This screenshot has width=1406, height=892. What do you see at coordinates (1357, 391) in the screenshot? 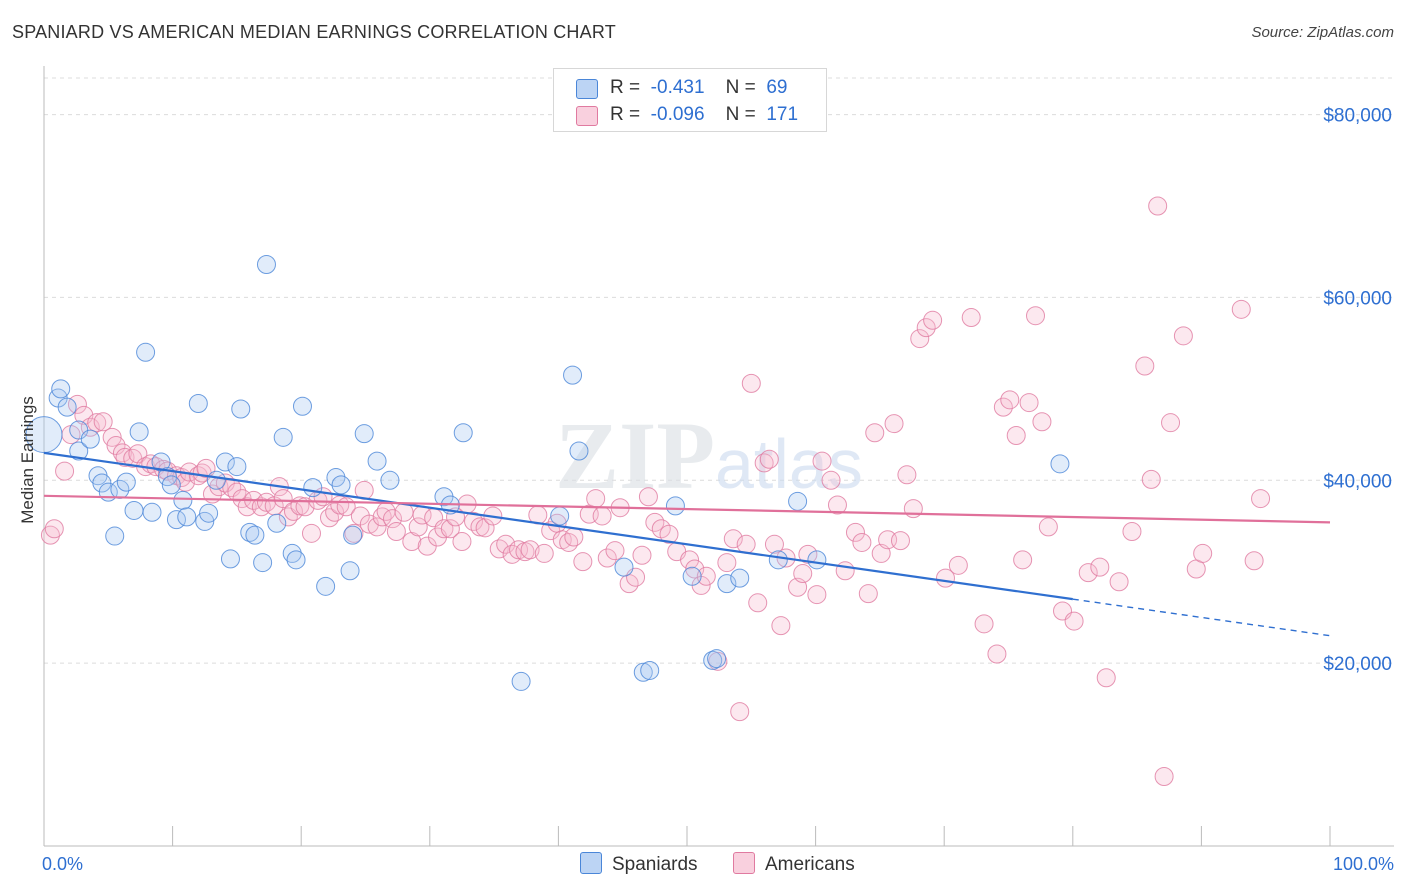
I see `y-tick-labels: $20,000 $40,000 $60,000 $80,000` at bounding box center [1357, 391].